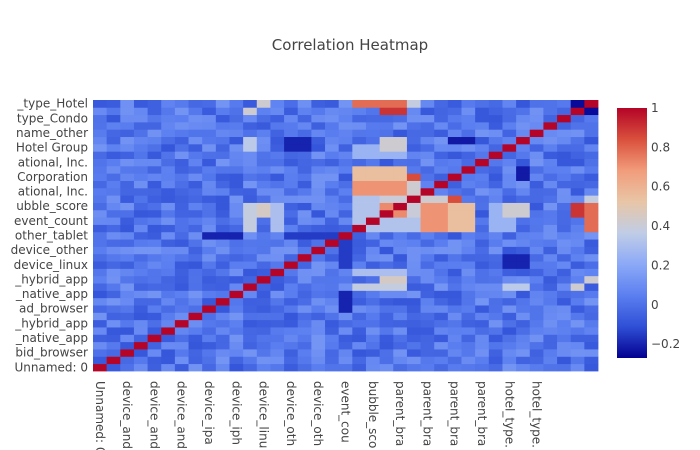  Describe the element at coordinates (52, 133) in the screenshot. I see `y-tick-label: name_other` at that location.